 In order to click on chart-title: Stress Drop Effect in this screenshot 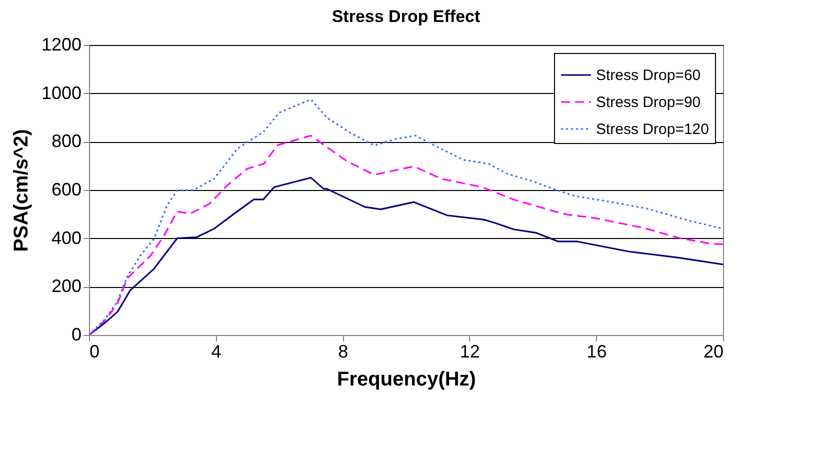, I will do `click(406, 16)`.